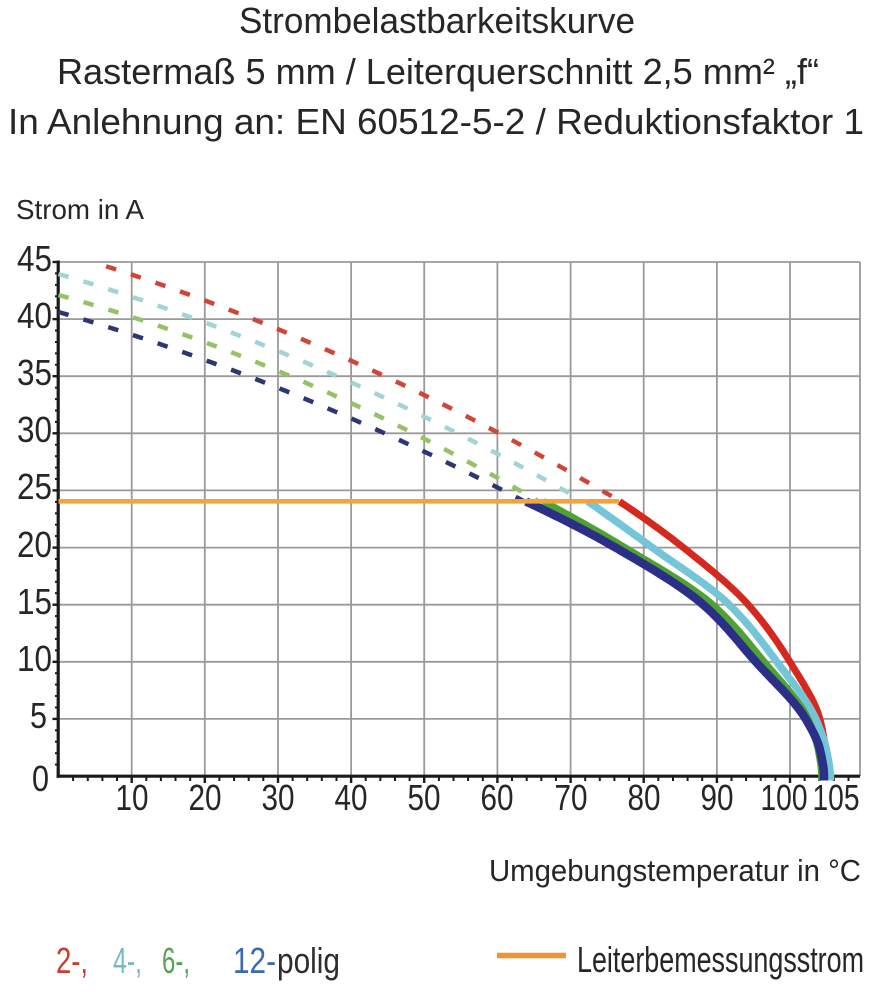 The height and width of the screenshot is (1000, 894). What do you see at coordinates (571, 797) in the screenshot?
I see `svg-text: 70` at bounding box center [571, 797].